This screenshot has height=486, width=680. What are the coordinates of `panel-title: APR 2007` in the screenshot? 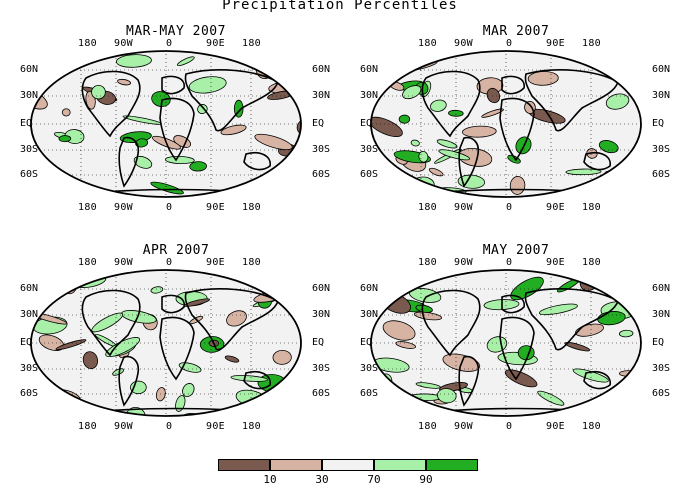 It's located at (176, 250).